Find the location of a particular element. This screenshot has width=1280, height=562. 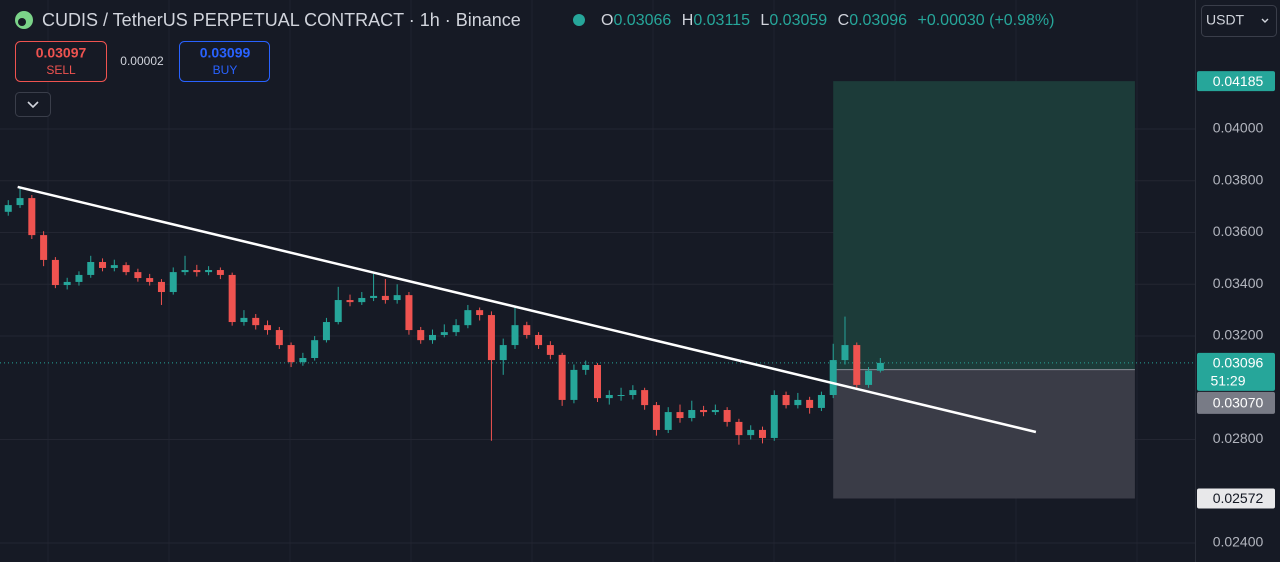

buy-box is located at coordinates (224, 61).